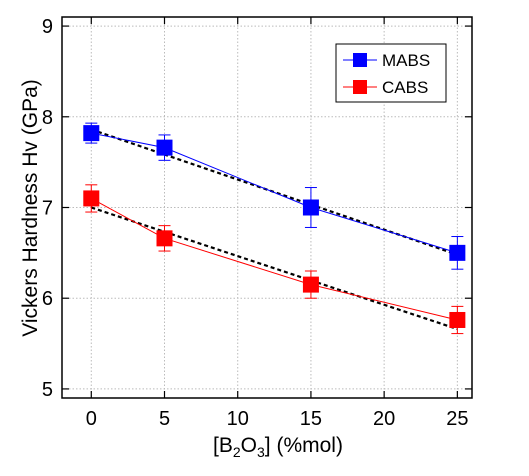 The image size is (529, 476). I want to click on x-axis-title-sub-2: 3, so click(261, 452).